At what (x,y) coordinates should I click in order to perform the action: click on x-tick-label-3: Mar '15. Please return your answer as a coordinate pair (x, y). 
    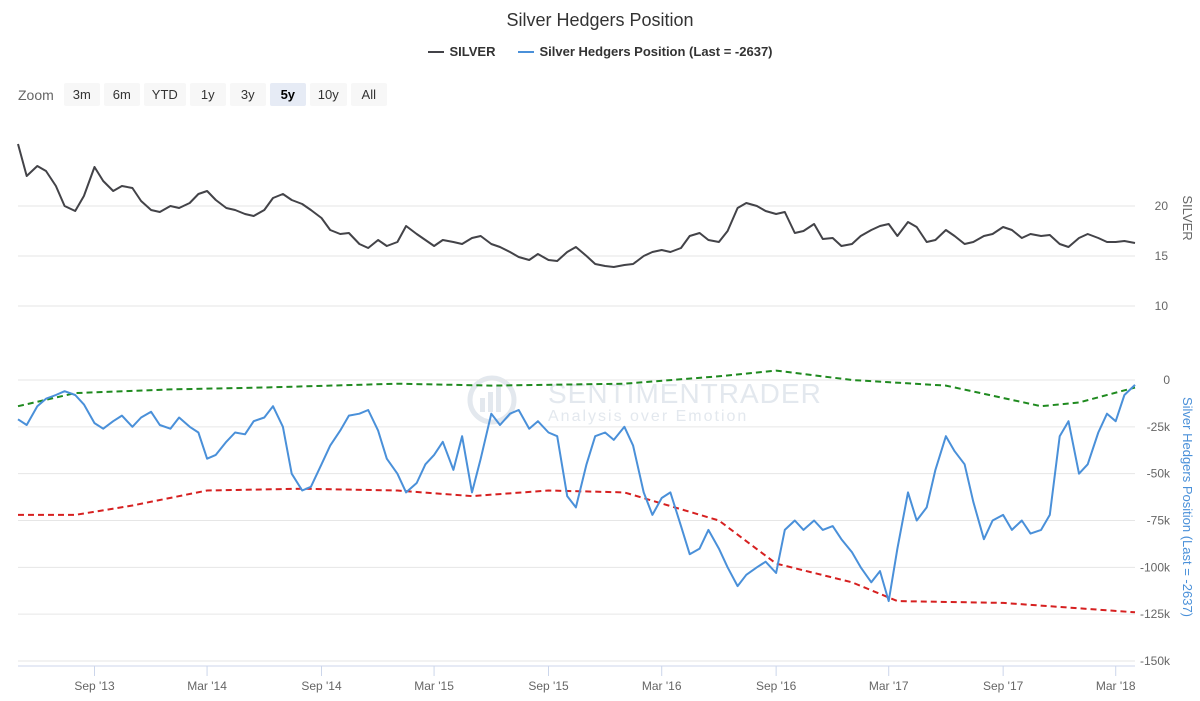
    Looking at the image, I should click on (434, 686).